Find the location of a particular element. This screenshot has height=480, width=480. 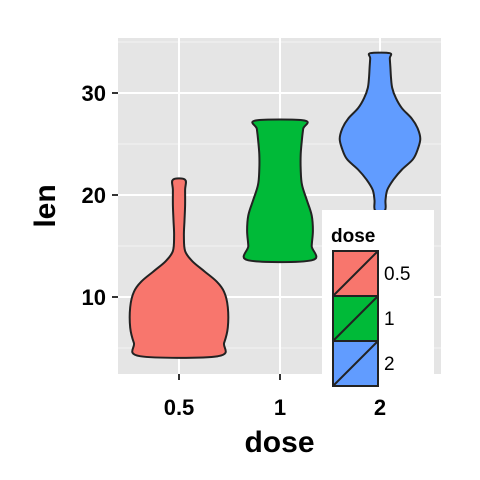

x-tick-label: 0.5 is located at coordinates (179, 407).